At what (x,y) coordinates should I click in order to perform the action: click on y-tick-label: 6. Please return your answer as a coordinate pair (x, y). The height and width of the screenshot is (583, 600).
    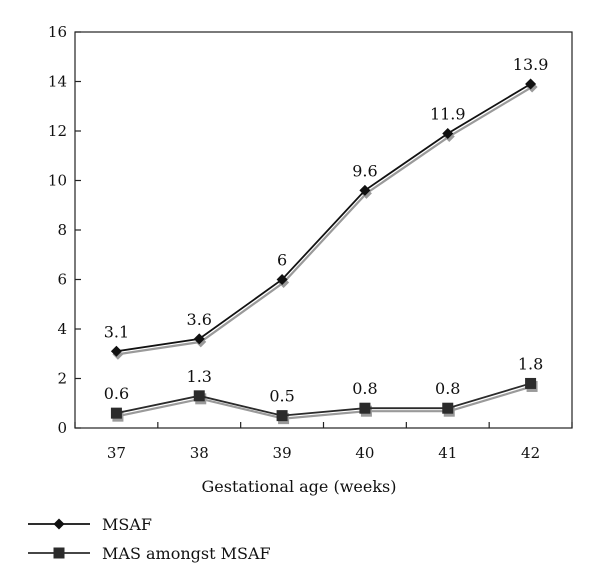
    Looking at the image, I should click on (62, 280).